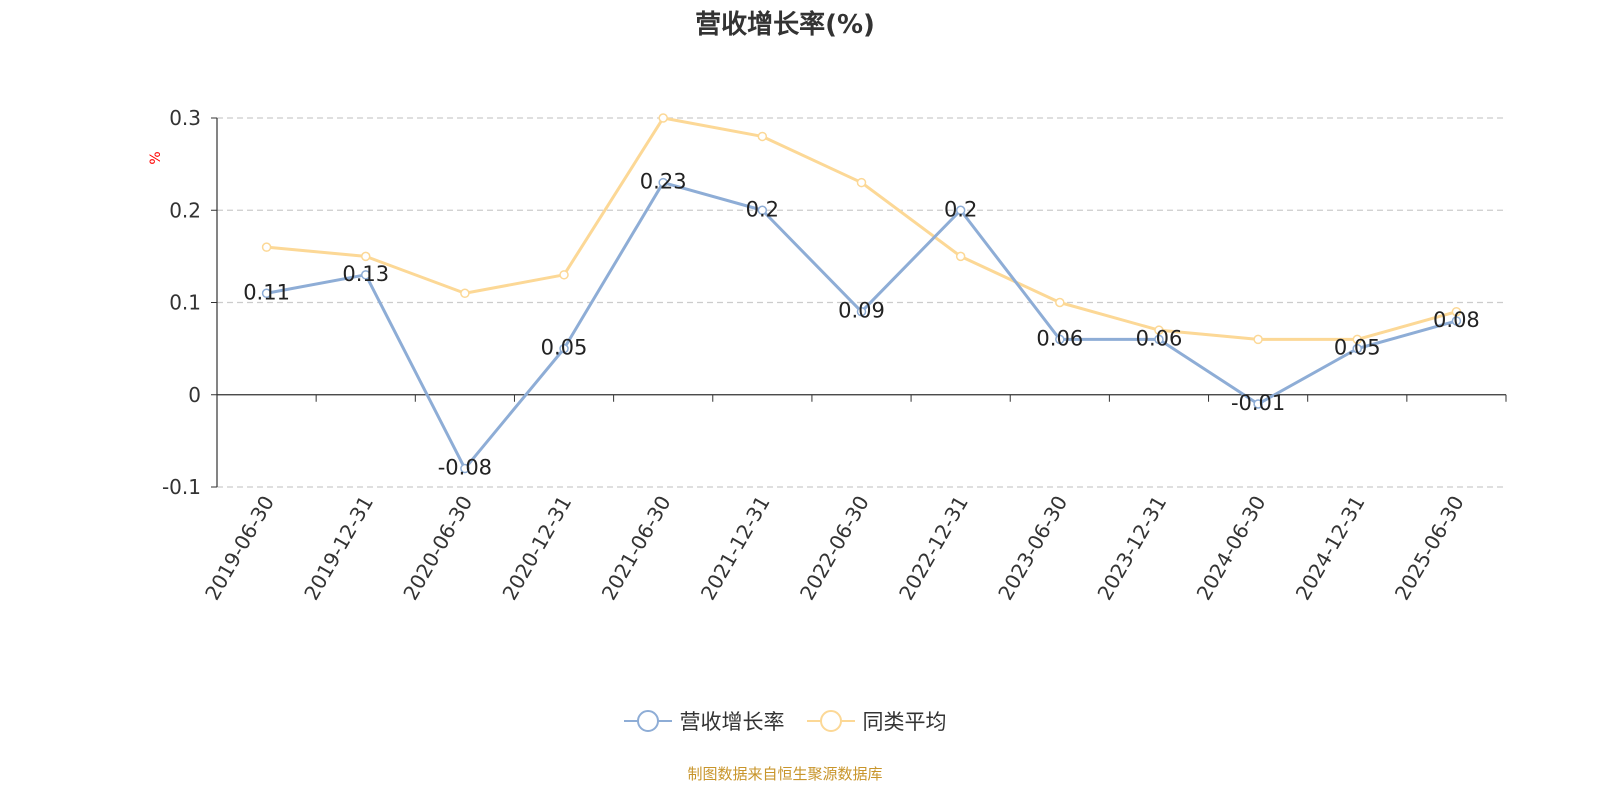 This screenshot has height=800, width=1600. What do you see at coordinates (536, 548) in the screenshot?
I see `x-tick-label: 2020-12-31` at bounding box center [536, 548].